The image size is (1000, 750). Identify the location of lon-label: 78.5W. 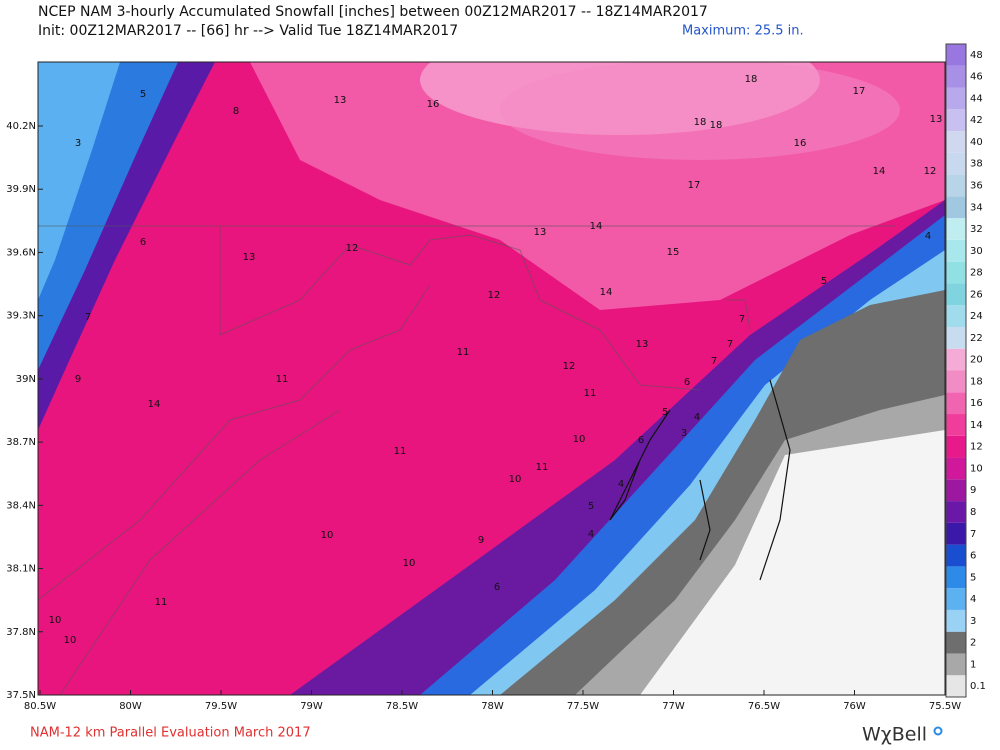
(402, 706).